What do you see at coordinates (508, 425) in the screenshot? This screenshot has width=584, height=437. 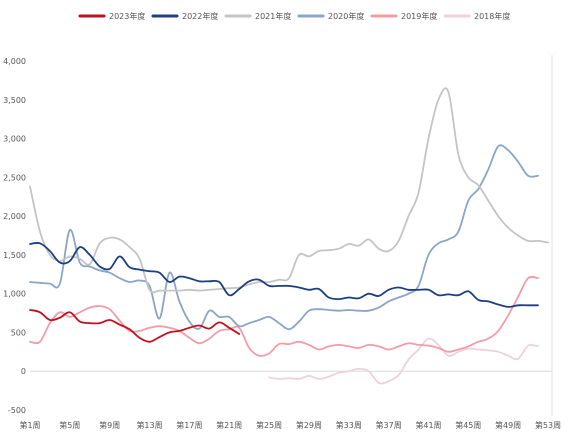 I see `x-tick-label: 第49周` at bounding box center [508, 425].